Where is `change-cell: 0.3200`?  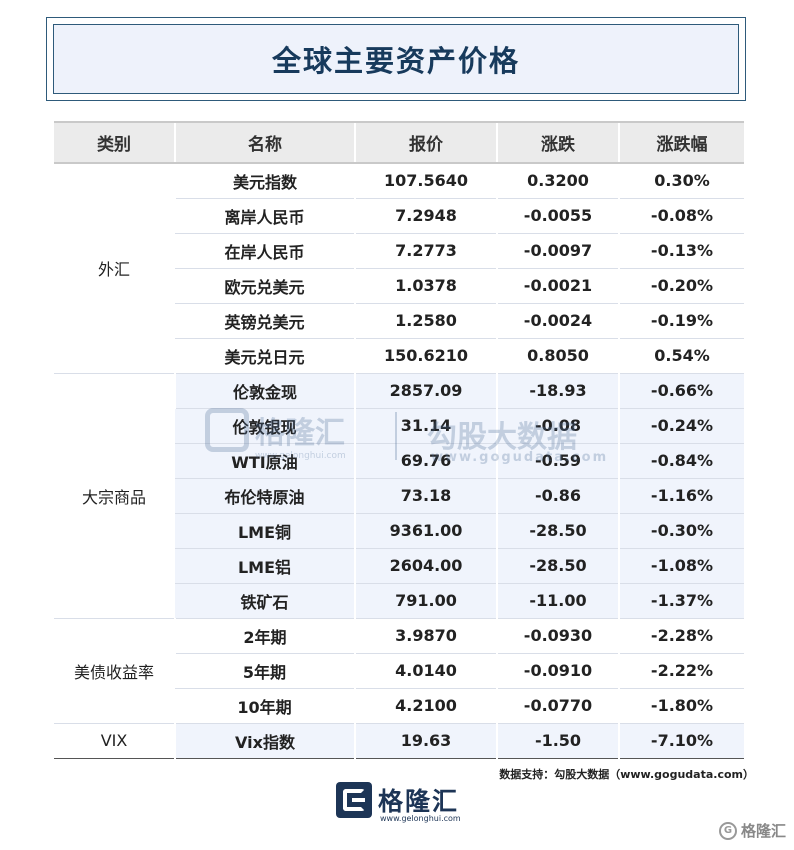 change-cell: 0.3200 is located at coordinates (557, 181).